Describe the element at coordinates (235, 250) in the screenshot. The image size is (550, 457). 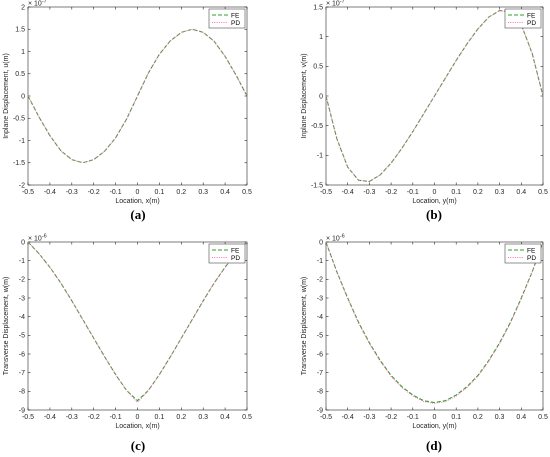
I see `legend-label: FE` at that location.